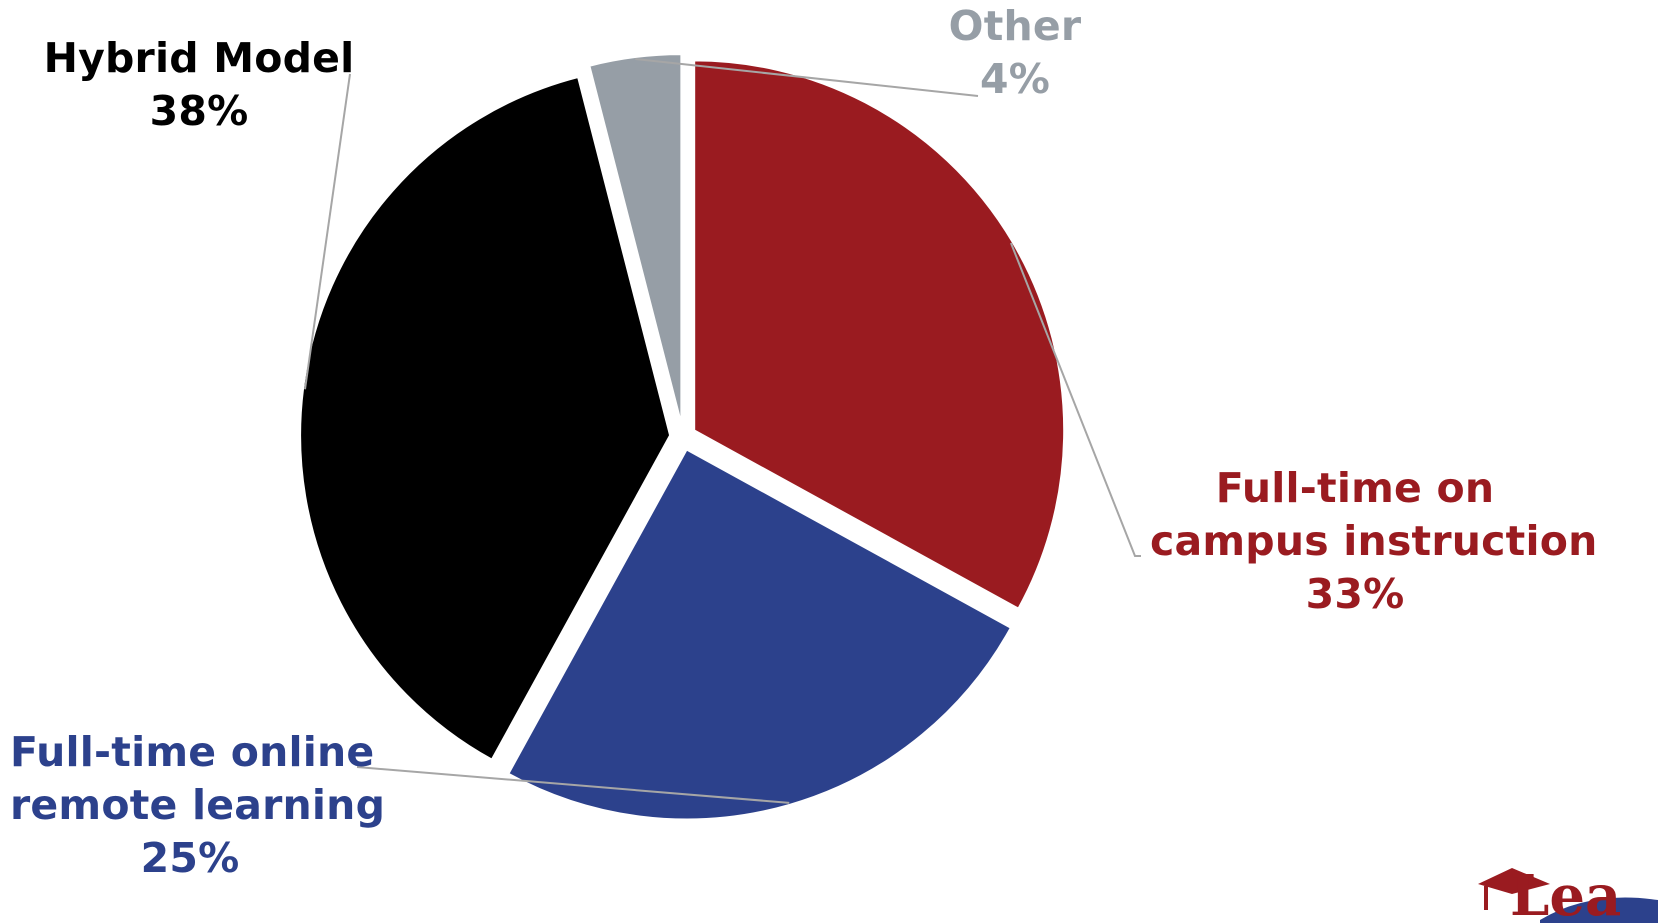 This screenshot has width=1658, height=923. Describe the element at coordinates (192, 752) in the screenshot. I see `label-line: Full-time online` at that location.